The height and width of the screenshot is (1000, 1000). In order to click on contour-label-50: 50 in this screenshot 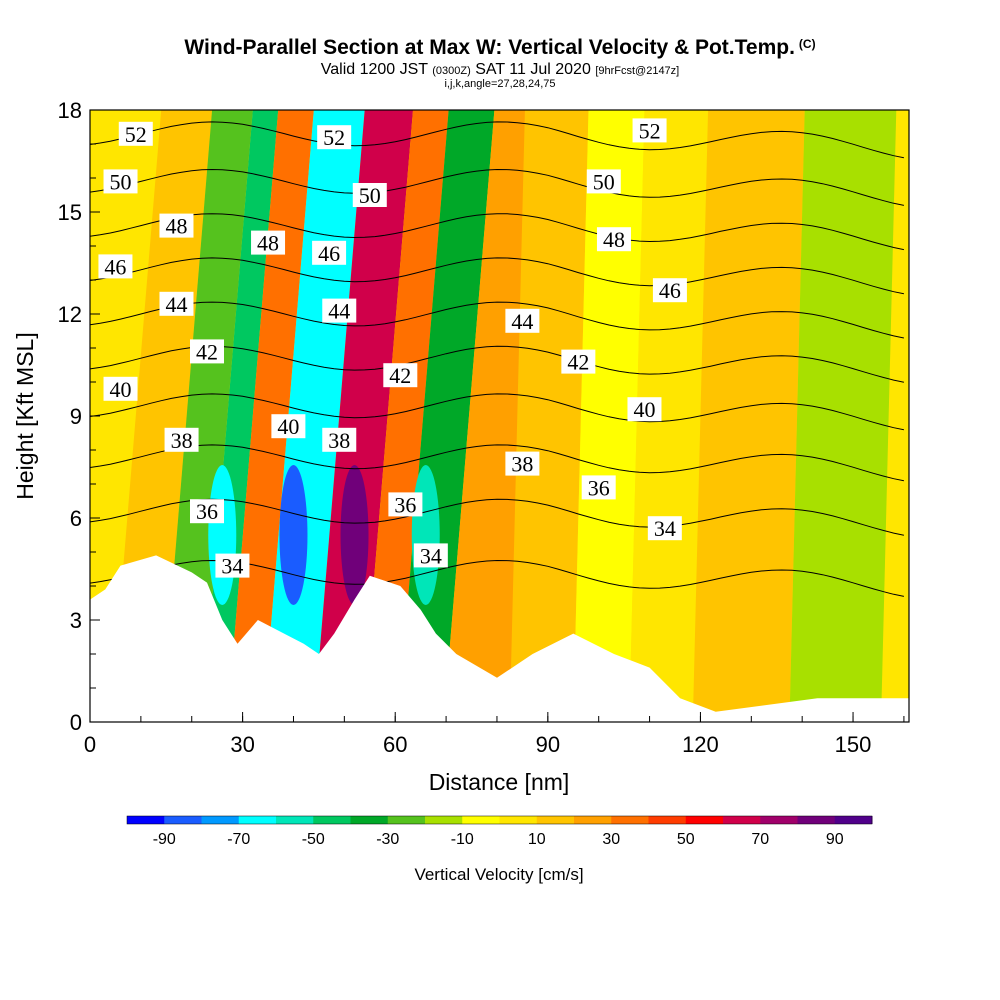, I will do `click(369, 195)`.